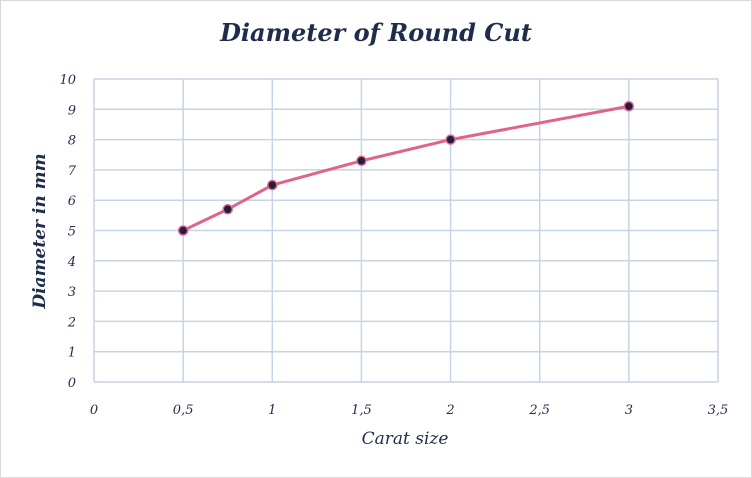  Describe the element at coordinates (272, 410) in the screenshot. I see `x-tick-label: 1` at that location.